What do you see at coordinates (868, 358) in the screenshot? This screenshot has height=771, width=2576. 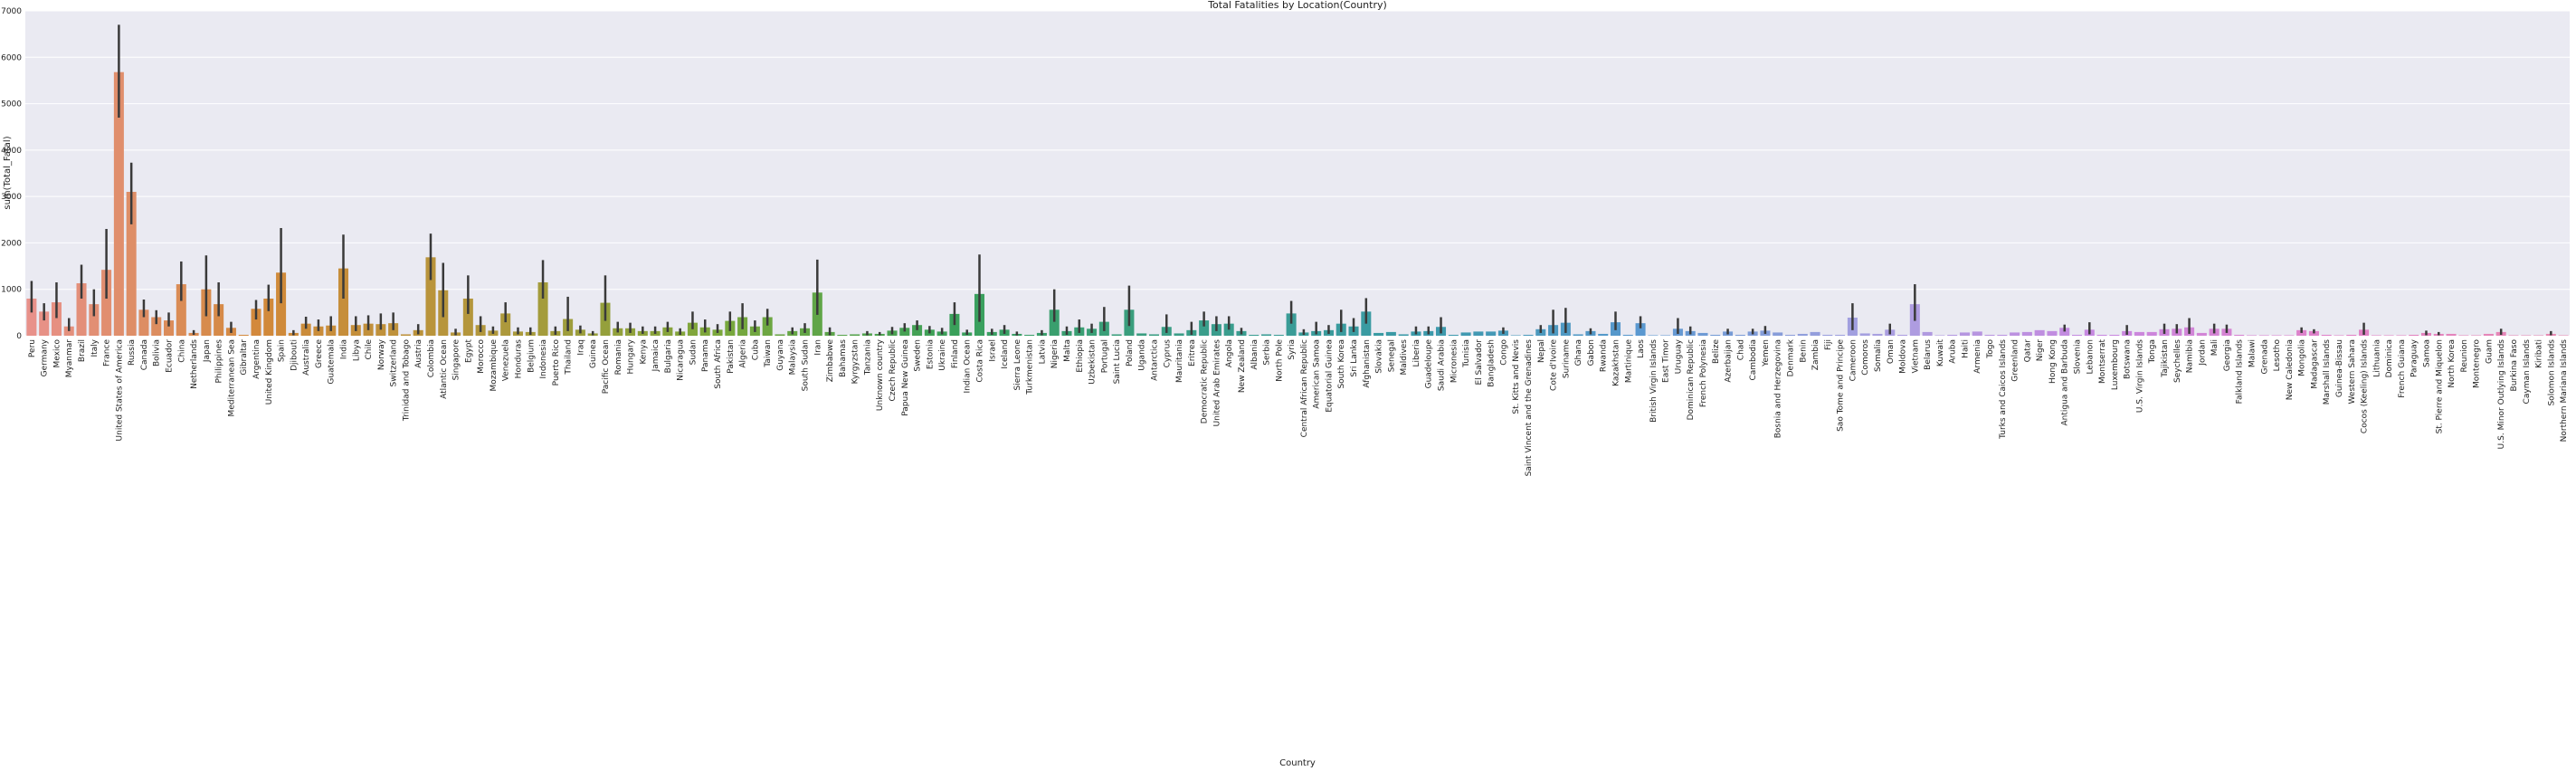 I see `x-tick-label: Tanzania` at bounding box center [868, 358].